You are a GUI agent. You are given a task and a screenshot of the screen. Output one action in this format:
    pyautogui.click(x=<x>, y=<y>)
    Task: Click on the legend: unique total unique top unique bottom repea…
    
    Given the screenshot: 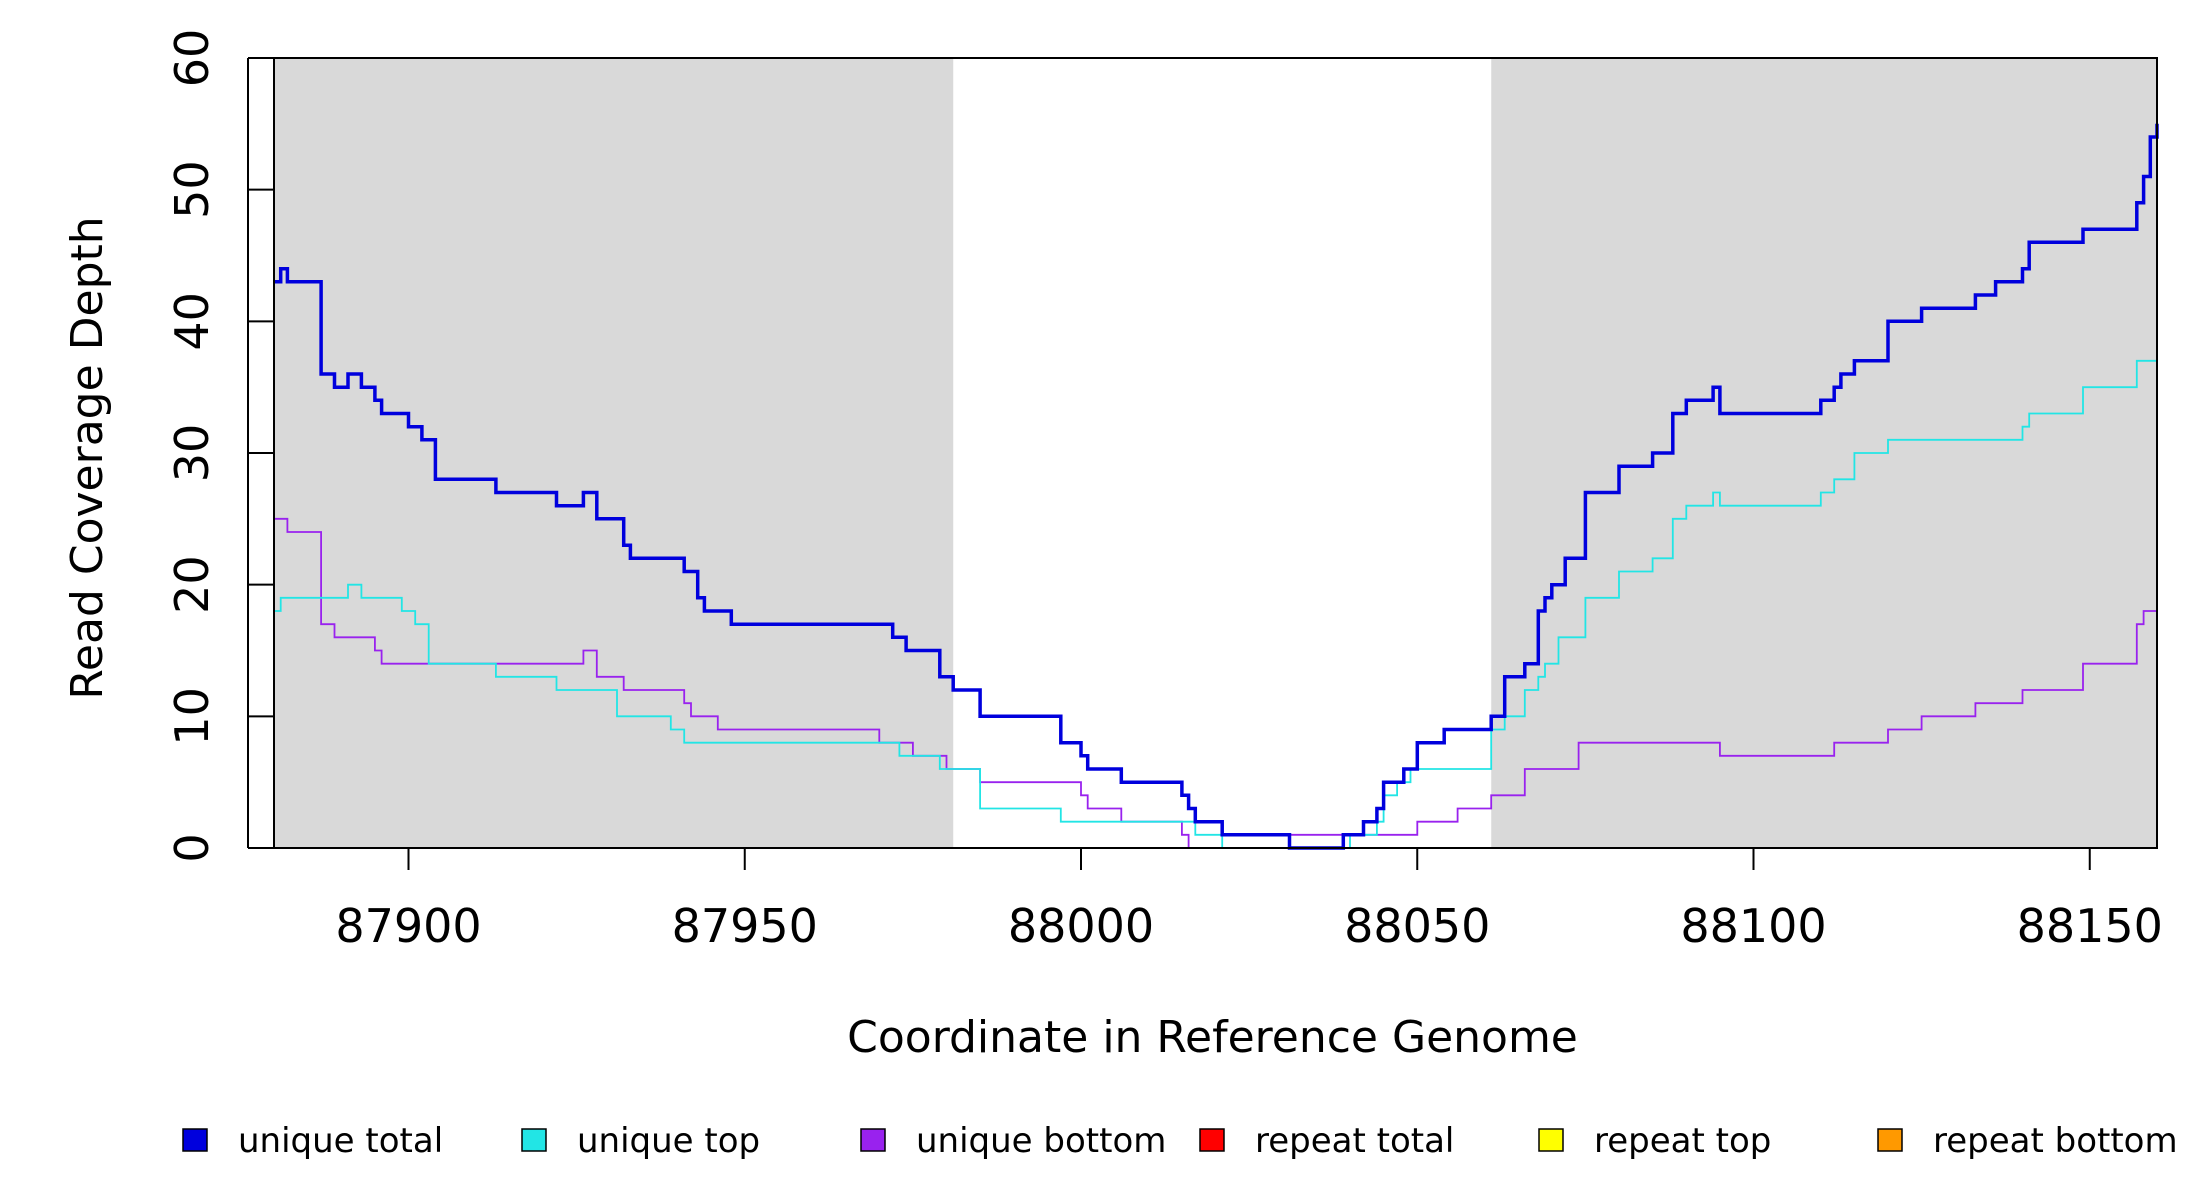 What is the action you would take?
    pyautogui.click(x=1180, y=1141)
    